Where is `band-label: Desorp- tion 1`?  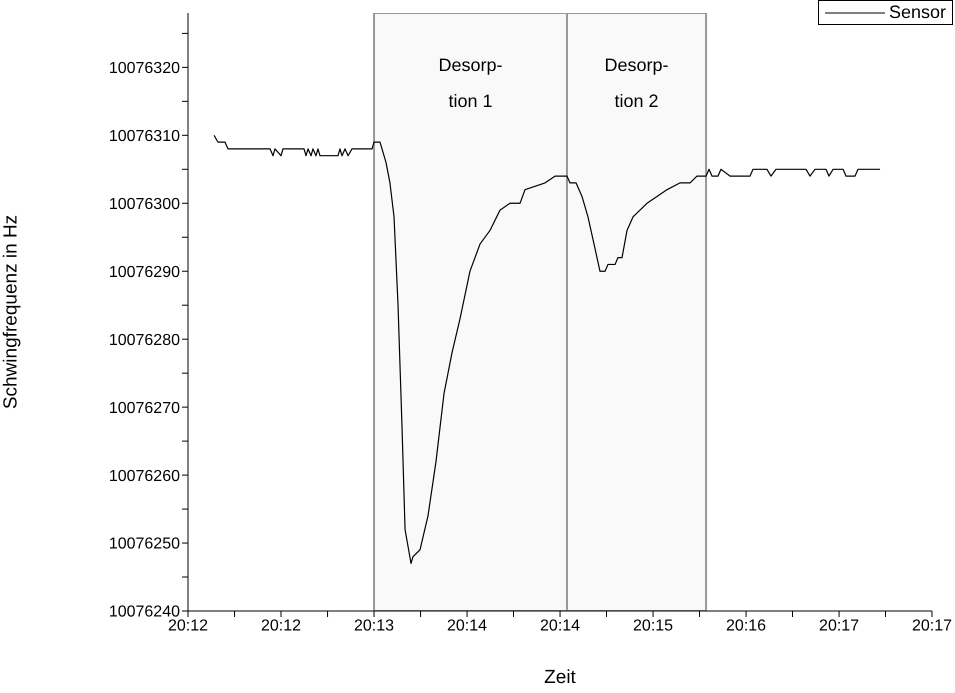
band-label: Desorp- tion 1 is located at coordinates (470, 83).